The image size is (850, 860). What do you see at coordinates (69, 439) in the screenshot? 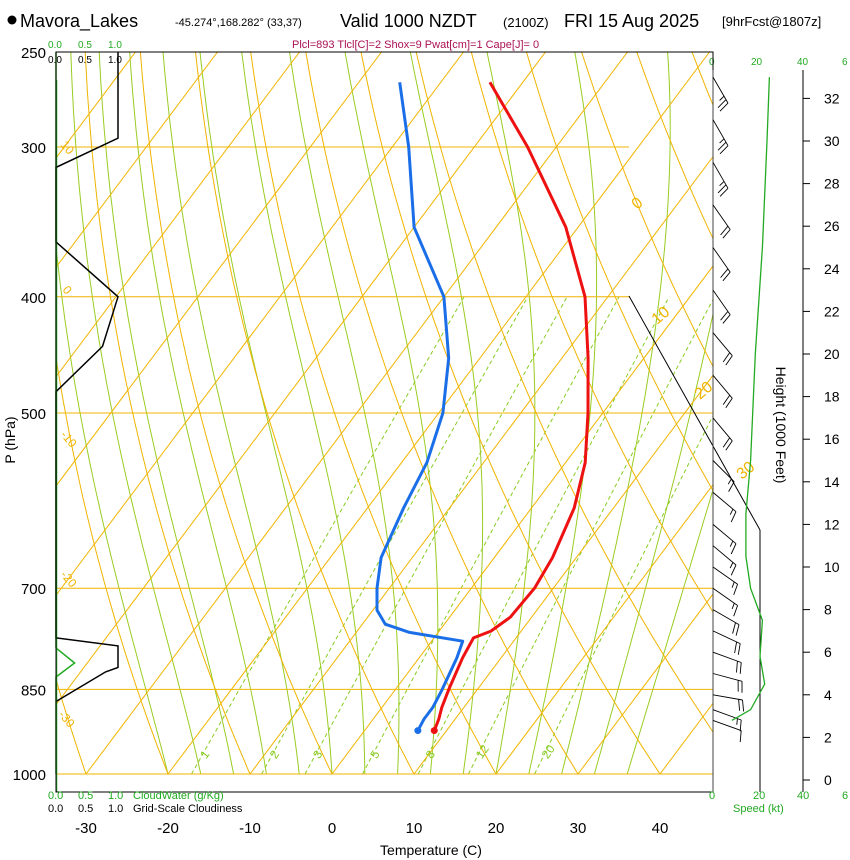
I see `dry-adiabat-label: -10` at bounding box center [69, 439].